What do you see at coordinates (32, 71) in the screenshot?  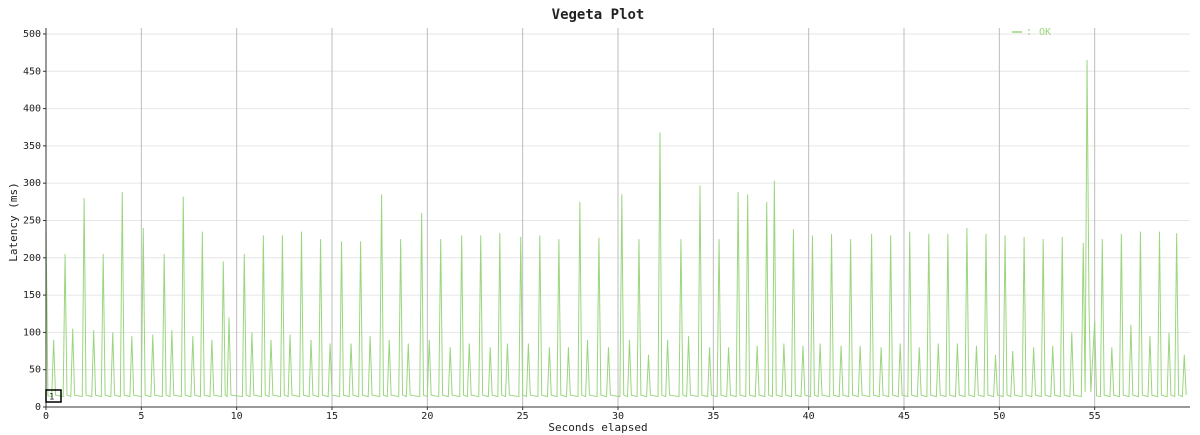 I see `y-tick-label: 450` at bounding box center [32, 71].